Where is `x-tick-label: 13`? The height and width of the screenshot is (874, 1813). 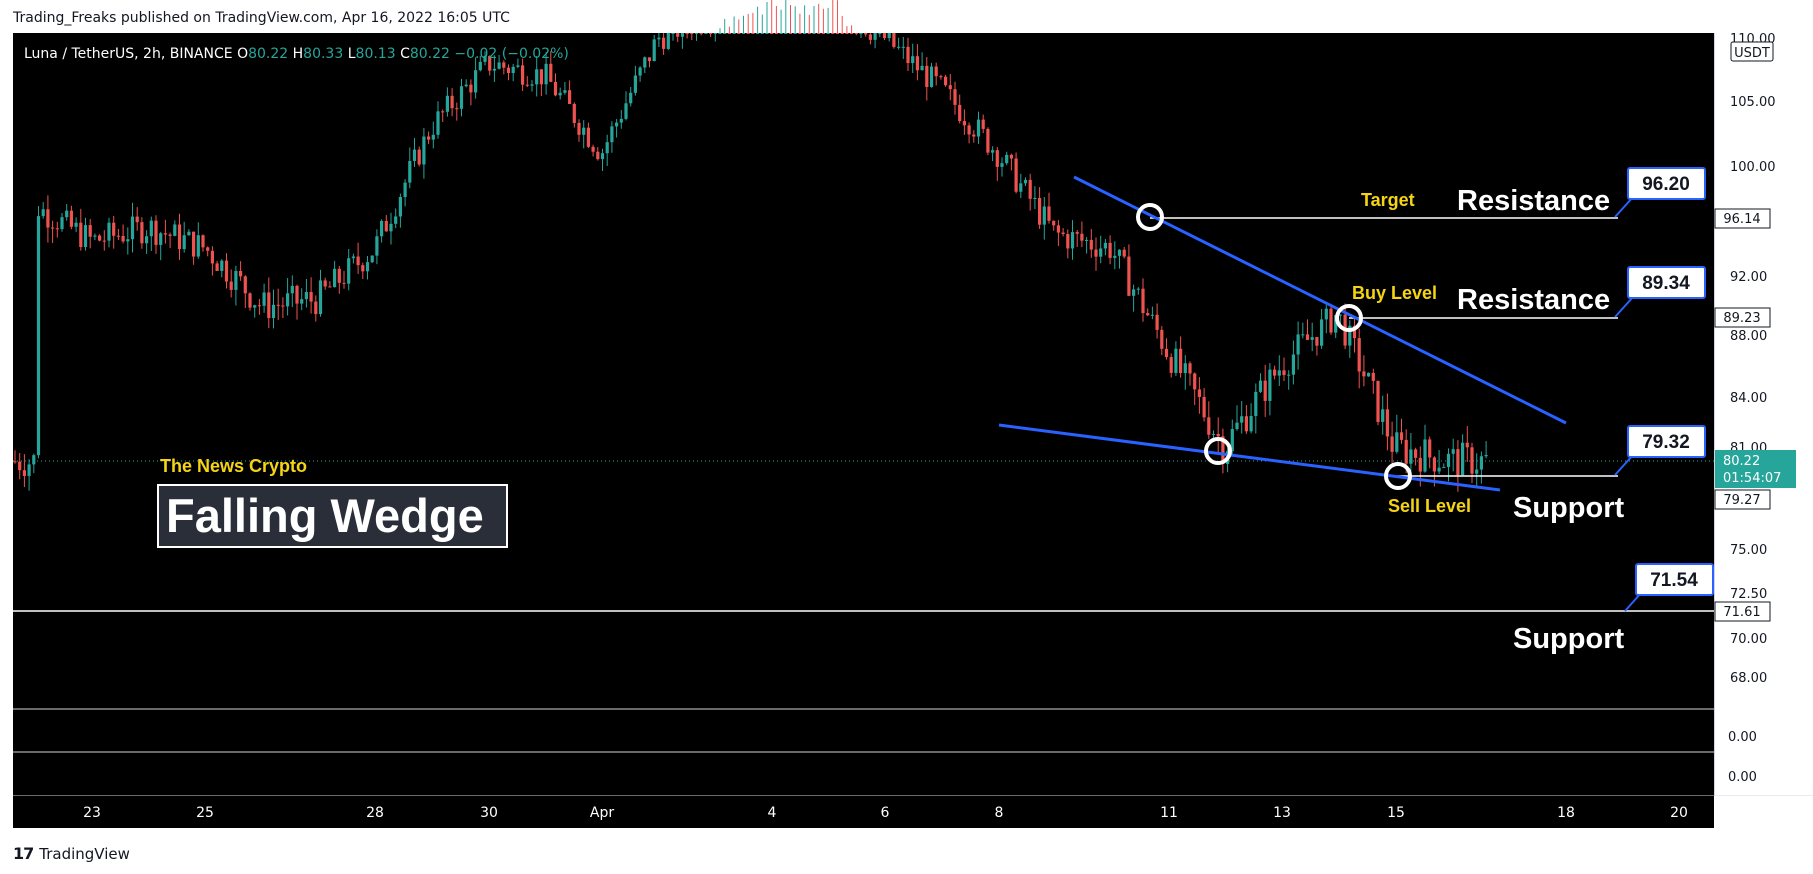
x-tick-label: 13 is located at coordinates (1282, 813).